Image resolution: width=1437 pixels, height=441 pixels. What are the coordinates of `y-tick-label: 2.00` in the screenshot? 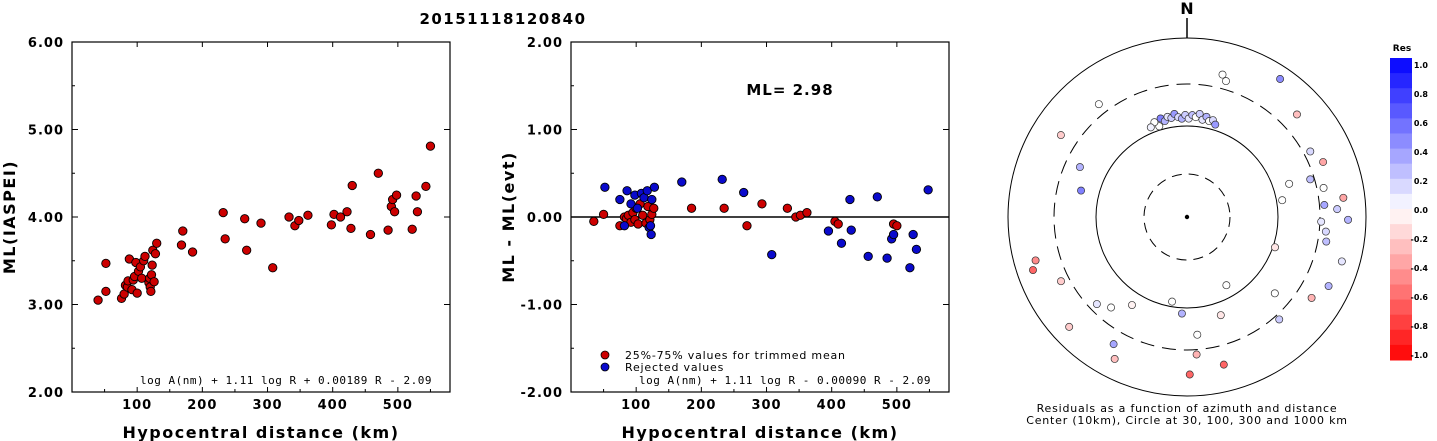 It's located at (46, 393).